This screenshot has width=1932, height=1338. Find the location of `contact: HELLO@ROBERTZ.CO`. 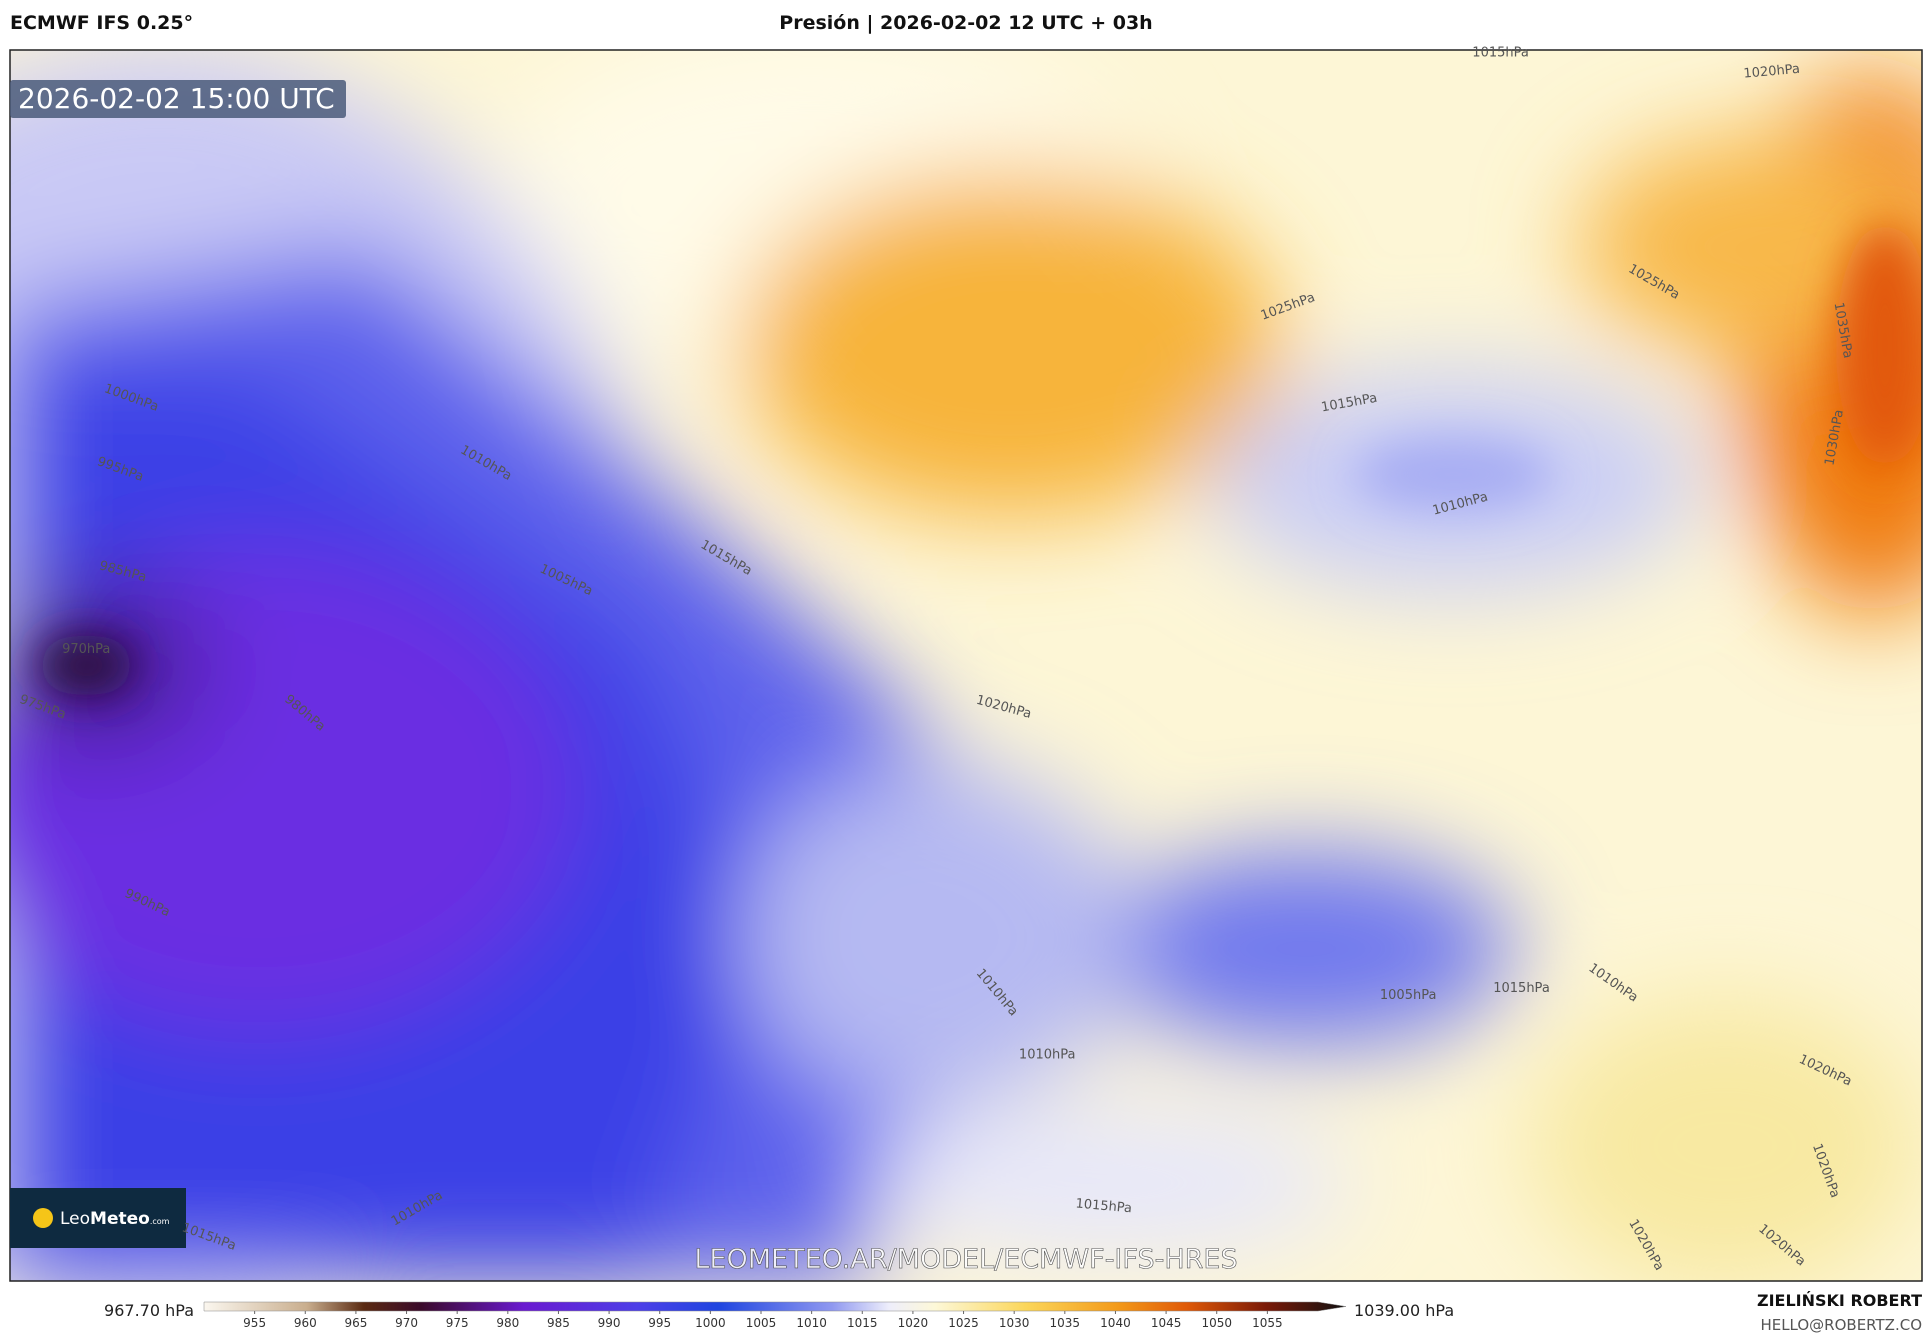

contact: HELLO@ROBERTZ.CO is located at coordinates (1841, 1325).